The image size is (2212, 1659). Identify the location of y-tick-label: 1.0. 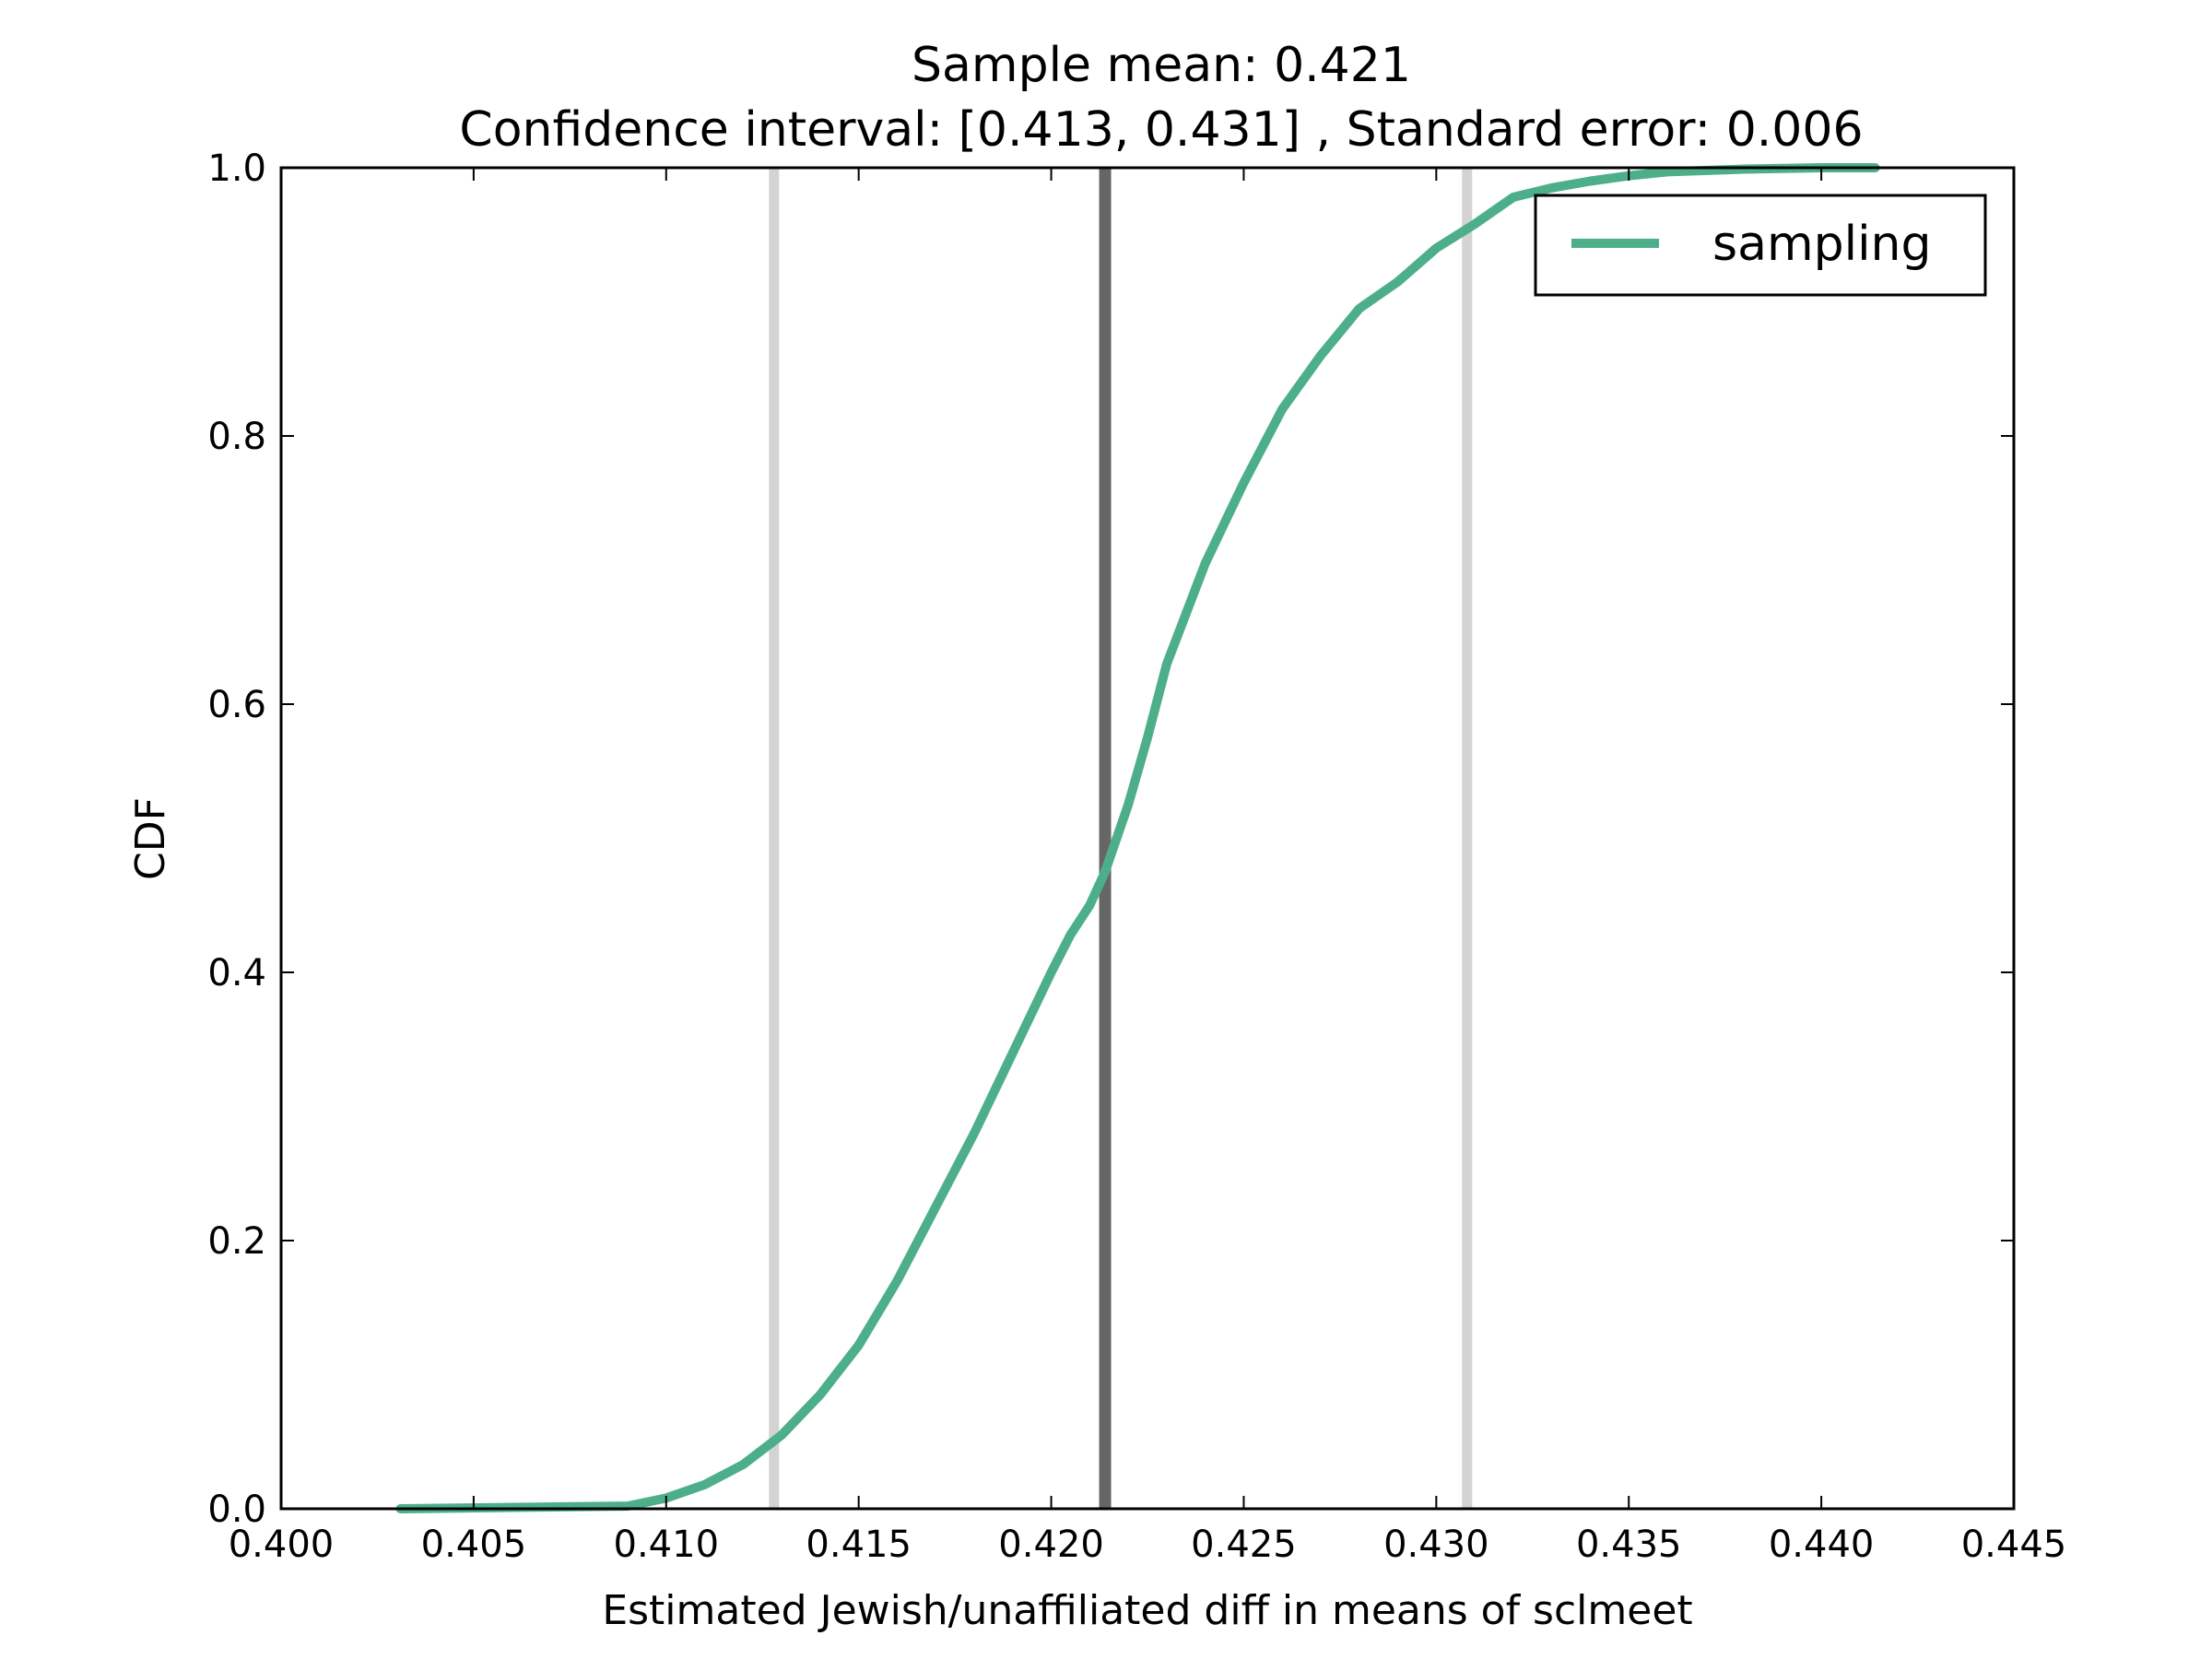
(236, 168).